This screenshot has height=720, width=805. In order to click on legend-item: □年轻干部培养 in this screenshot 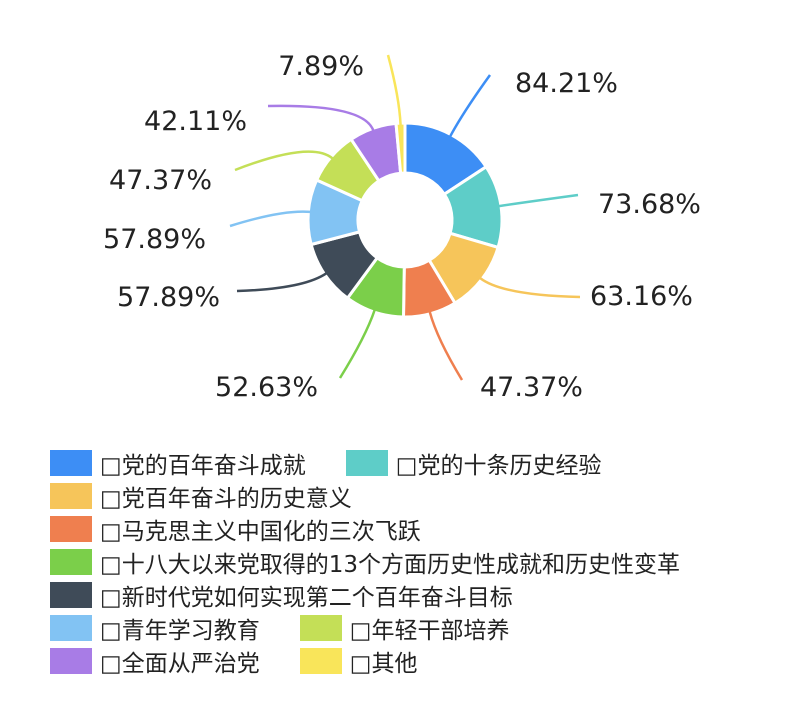, I will do `click(404, 628)`.